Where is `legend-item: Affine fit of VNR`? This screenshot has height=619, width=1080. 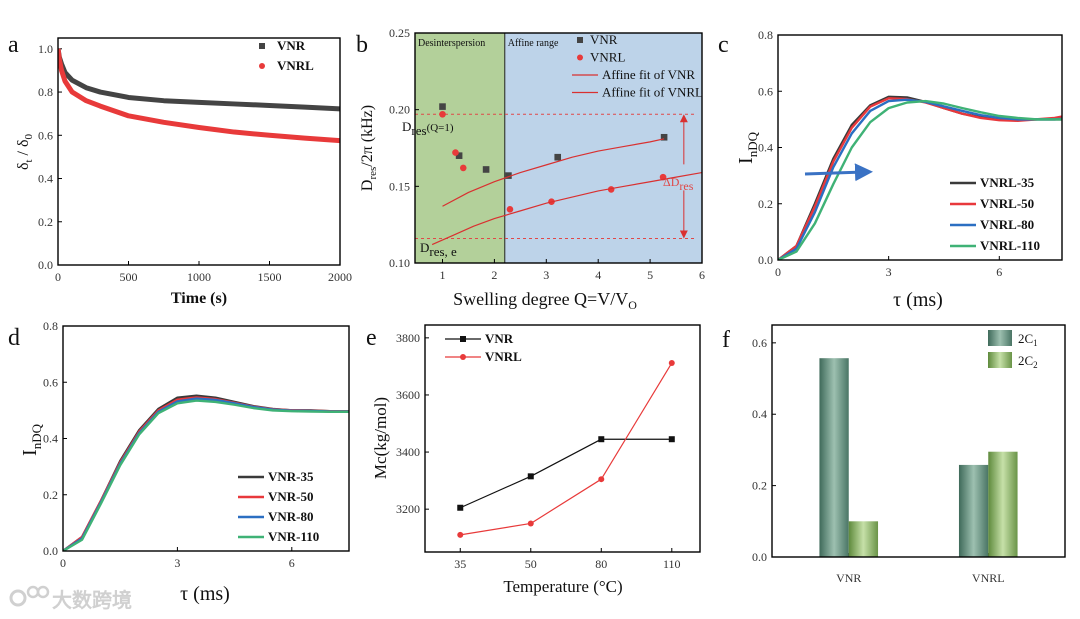
legend-item: Affine fit of VNR is located at coordinates (633, 74).